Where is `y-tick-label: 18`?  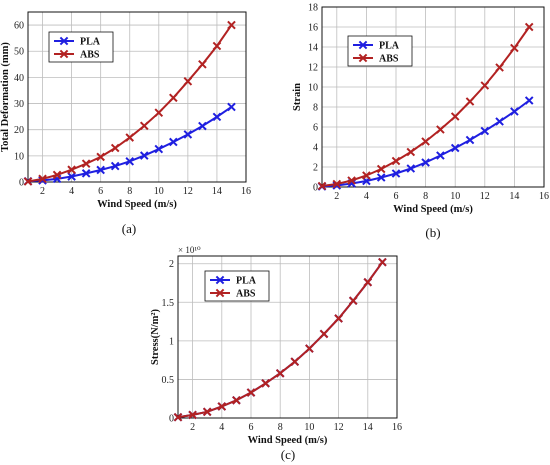 y-tick-label: 18 is located at coordinates (313, 8).